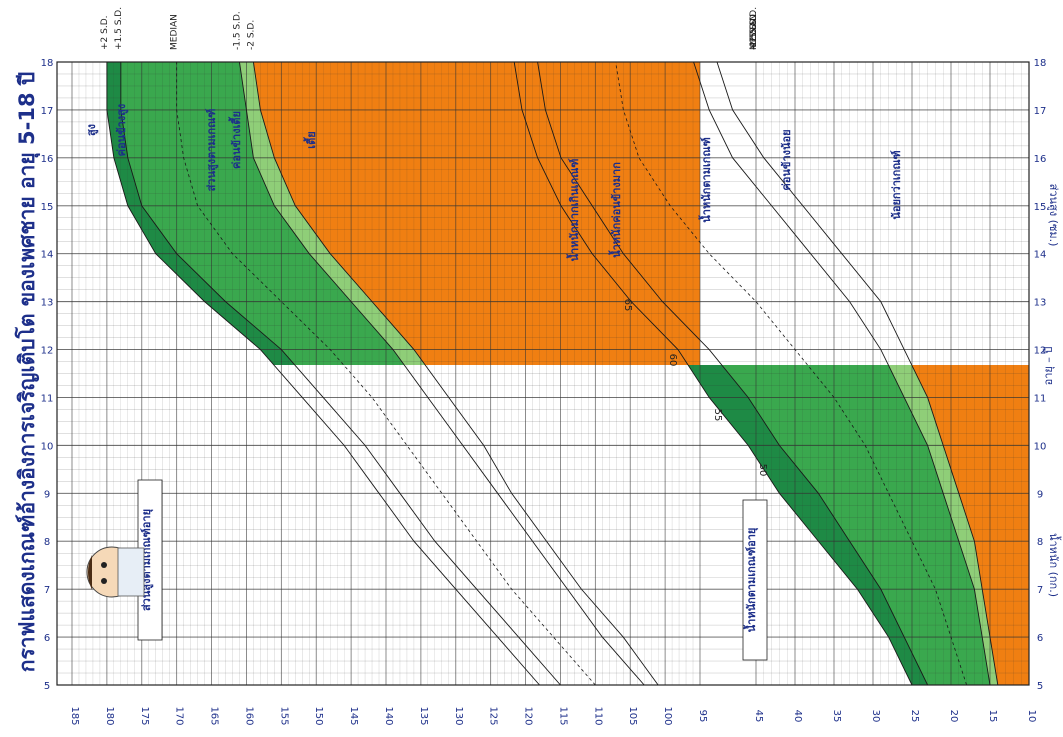 This screenshot has height=737, width=1063. Describe the element at coordinates (751, 580) in the screenshot. I see `weight-box-label: น้ำหนักตามเกณฑ์อายุ` at that location.